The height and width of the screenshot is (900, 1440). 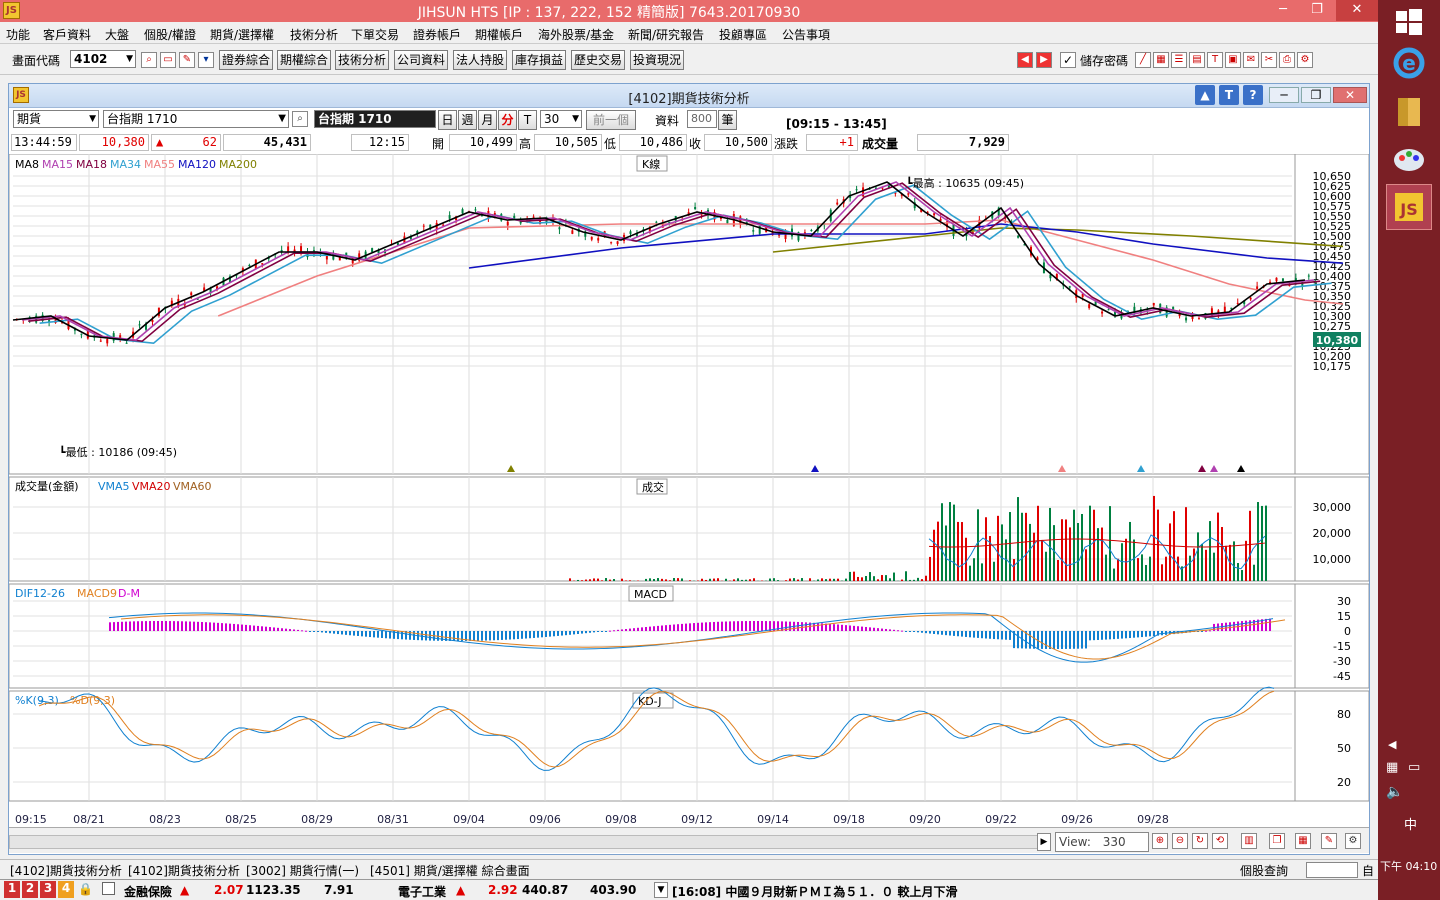 What do you see at coordinates (480, 60) in the screenshot?
I see `institutional-holdings-button: 法人持股` at bounding box center [480, 60].